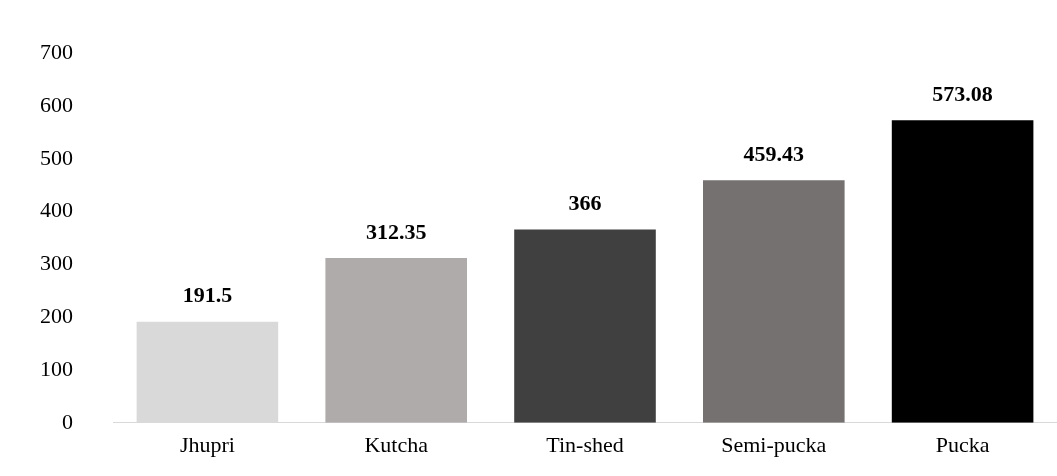  Describe the element at coordinates (774, 444) in the screenshot. I see `x-tick-label: Semi-pucka` at that location.